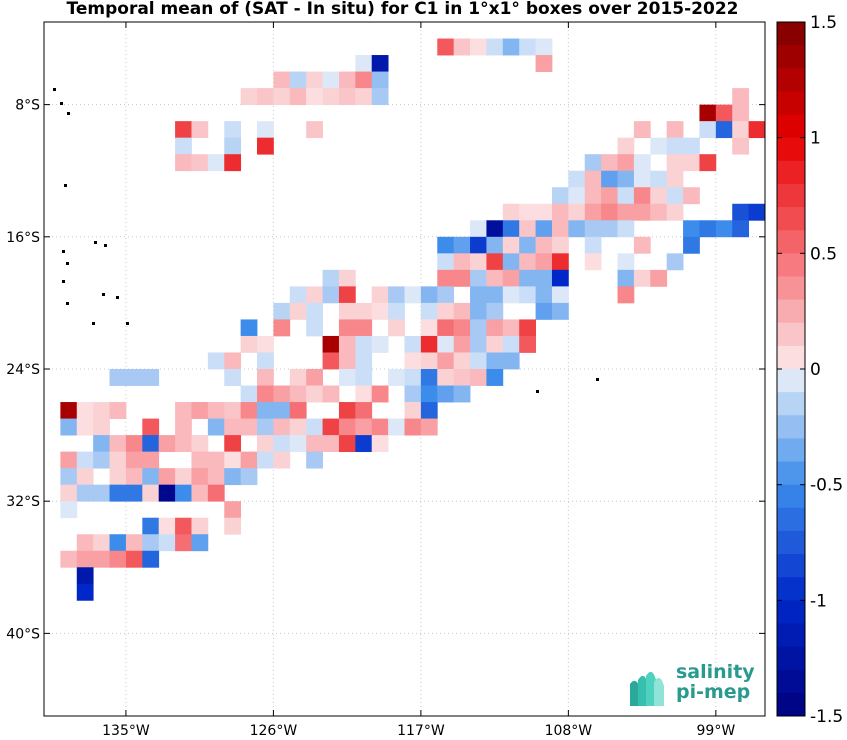  Describe the element at coordinates (809, 370) in the screenshot. I see `colorbar: 1.5 1 0.5 0 -0.5 -1 -1.5` at that location.